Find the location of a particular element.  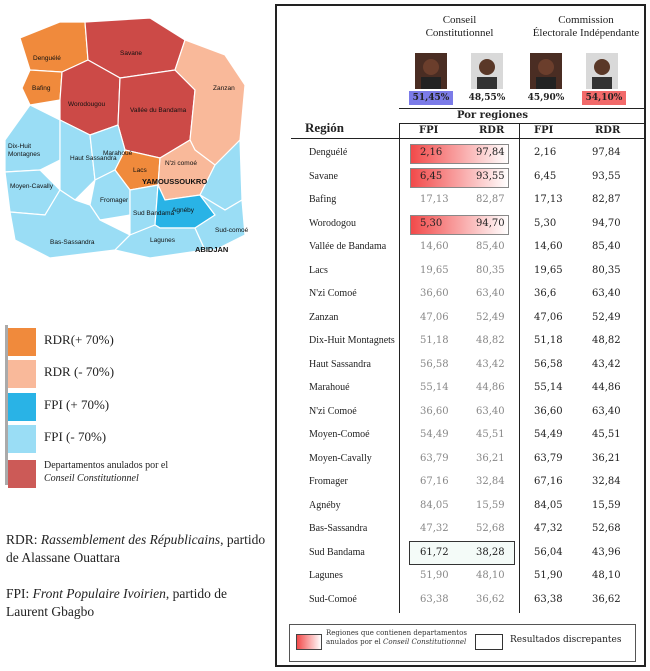

legend-label: RDR (- 70%) is located at coordinates (79, 371).